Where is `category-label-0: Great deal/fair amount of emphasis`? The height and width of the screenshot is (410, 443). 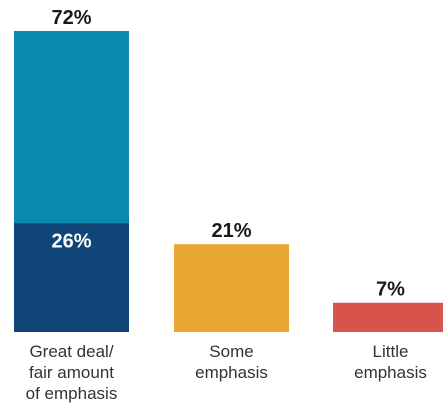
category-label-0: Great deal/fair amount of emphasis is located at coordinates (72, 372).